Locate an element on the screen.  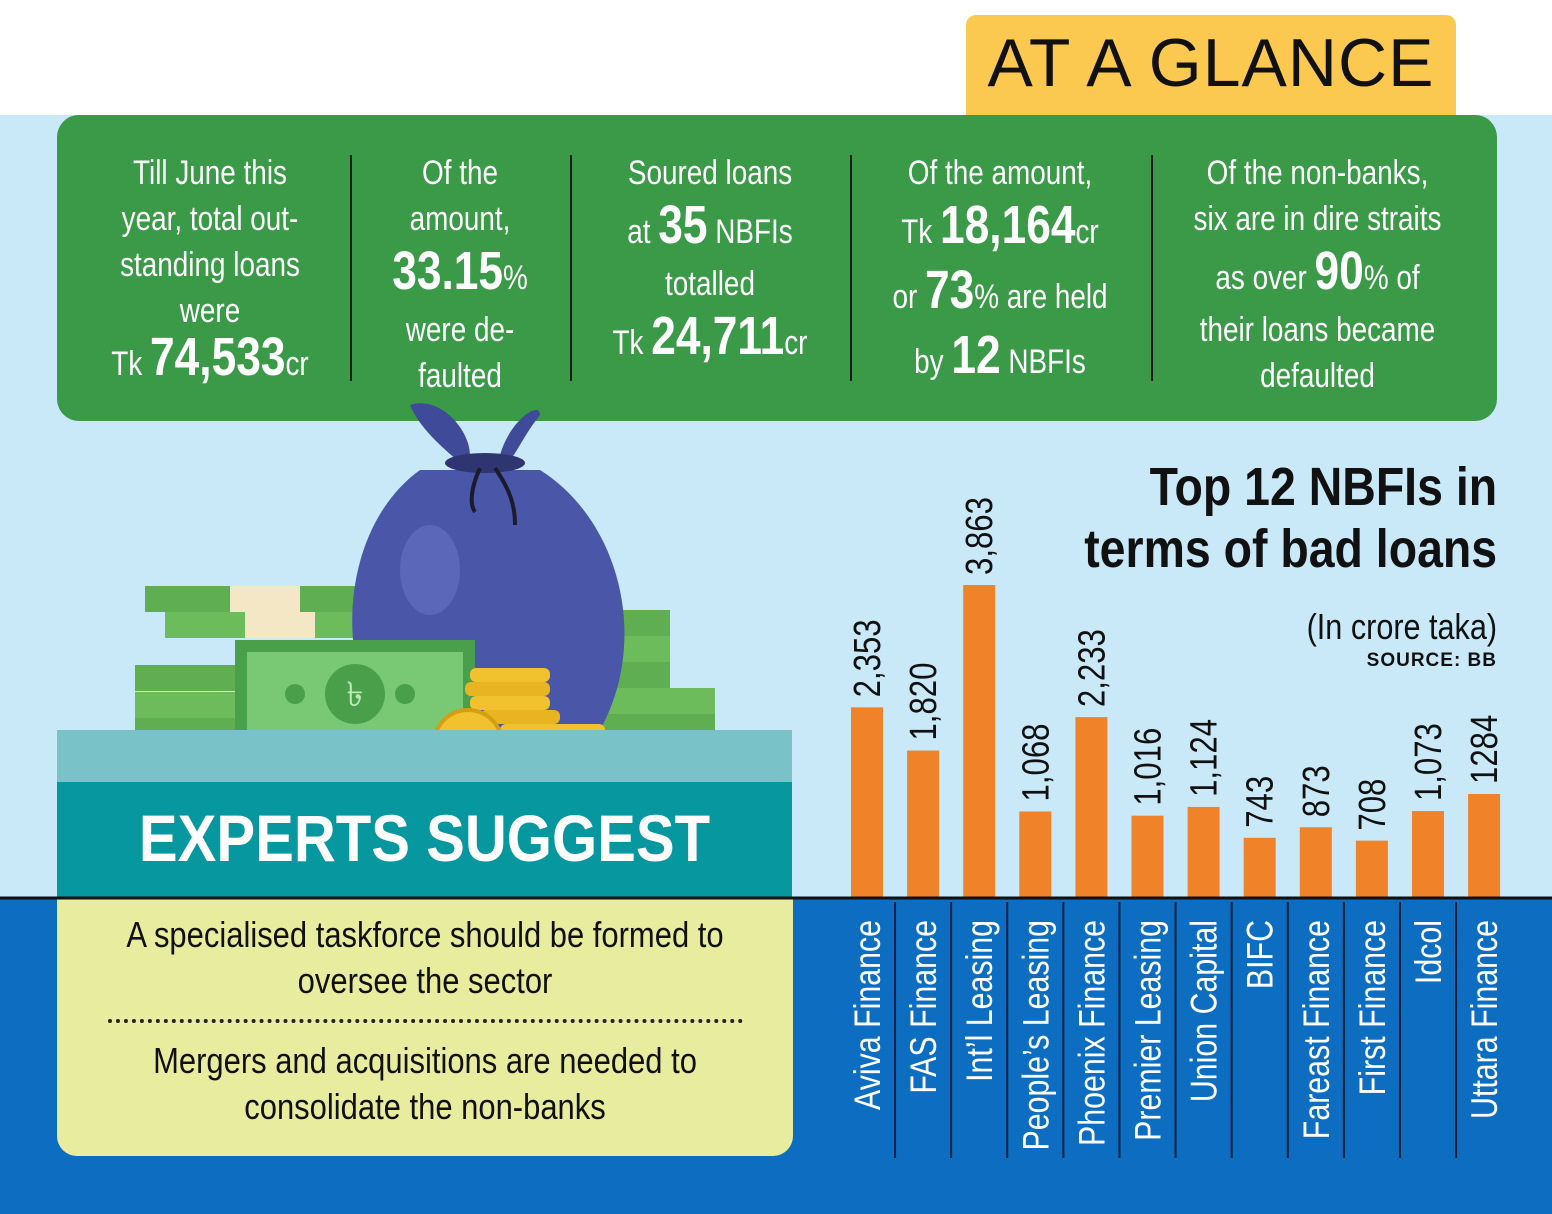
stat-line: were de- is located at coordinates (460, 330).